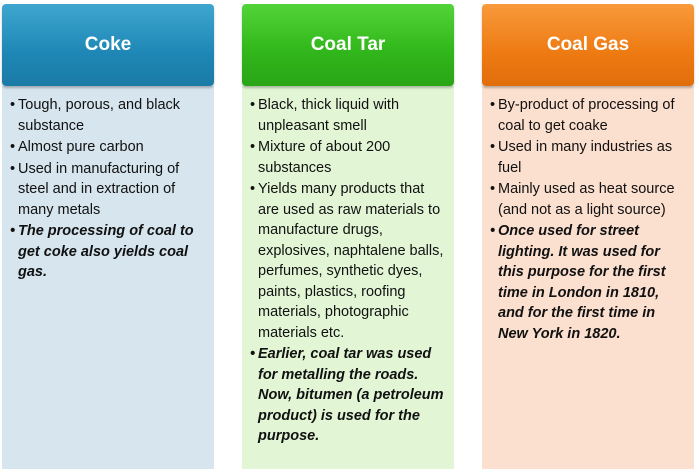 Image resolution: width=699 pixels, height=475 pixels. Describe the element at coordinates (581, 157) in the screenshot. I see `coal-gas-item: • Used in many industries as fuel` at that location.